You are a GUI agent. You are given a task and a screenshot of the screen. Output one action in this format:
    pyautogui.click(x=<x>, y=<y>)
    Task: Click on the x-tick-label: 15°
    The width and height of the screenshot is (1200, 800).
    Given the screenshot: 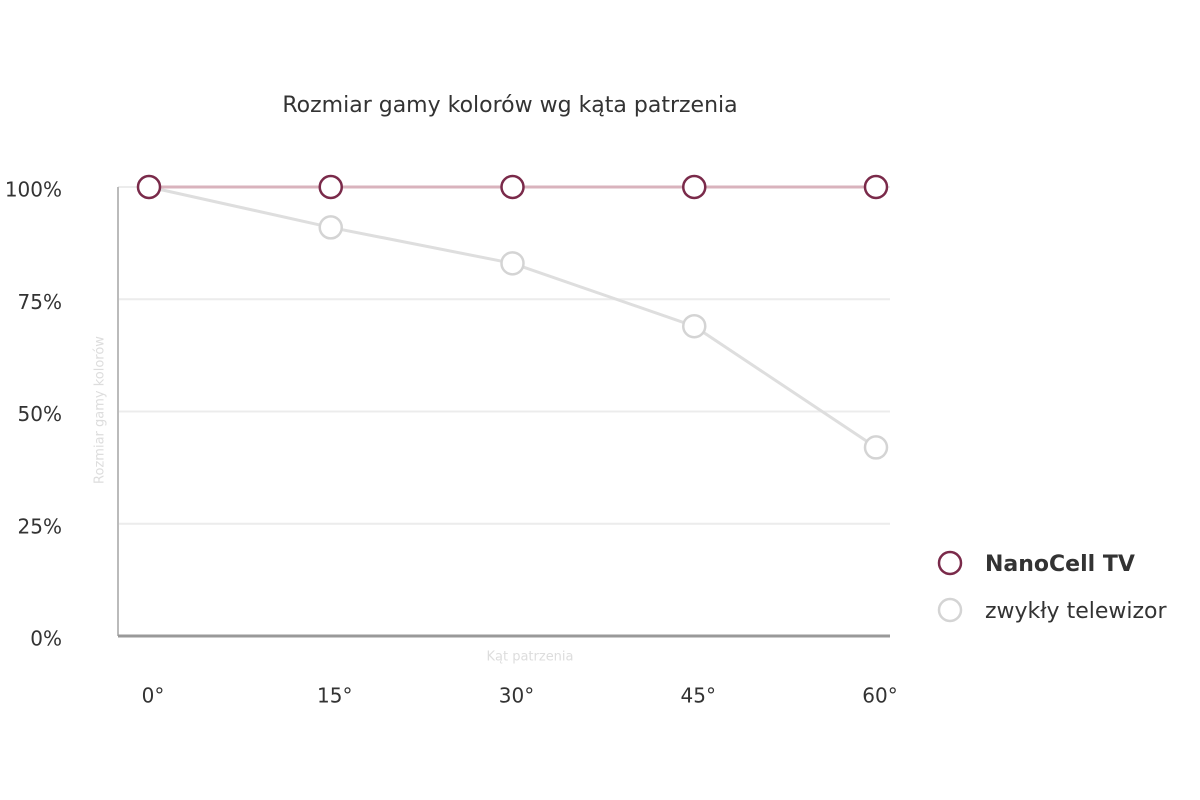 What is the action you would take?
    pyautogui.click(x=334, y=696)
    